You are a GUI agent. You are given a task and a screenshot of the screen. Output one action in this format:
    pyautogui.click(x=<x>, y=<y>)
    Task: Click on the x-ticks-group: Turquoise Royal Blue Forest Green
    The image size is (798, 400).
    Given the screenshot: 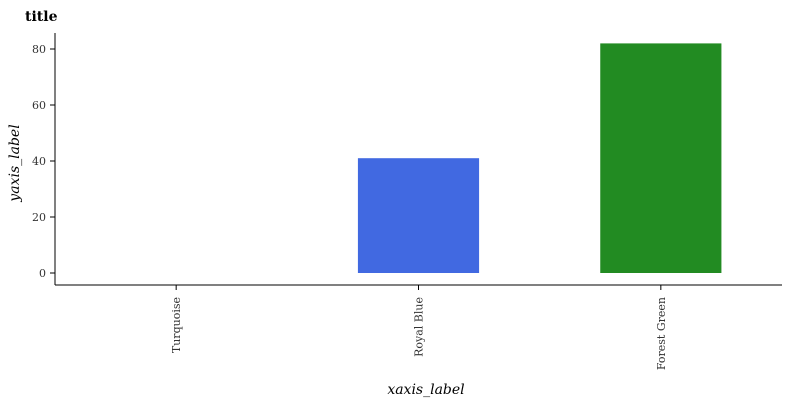 What is the action you would take?
    pyautogui.click(x=419, y=327)
    